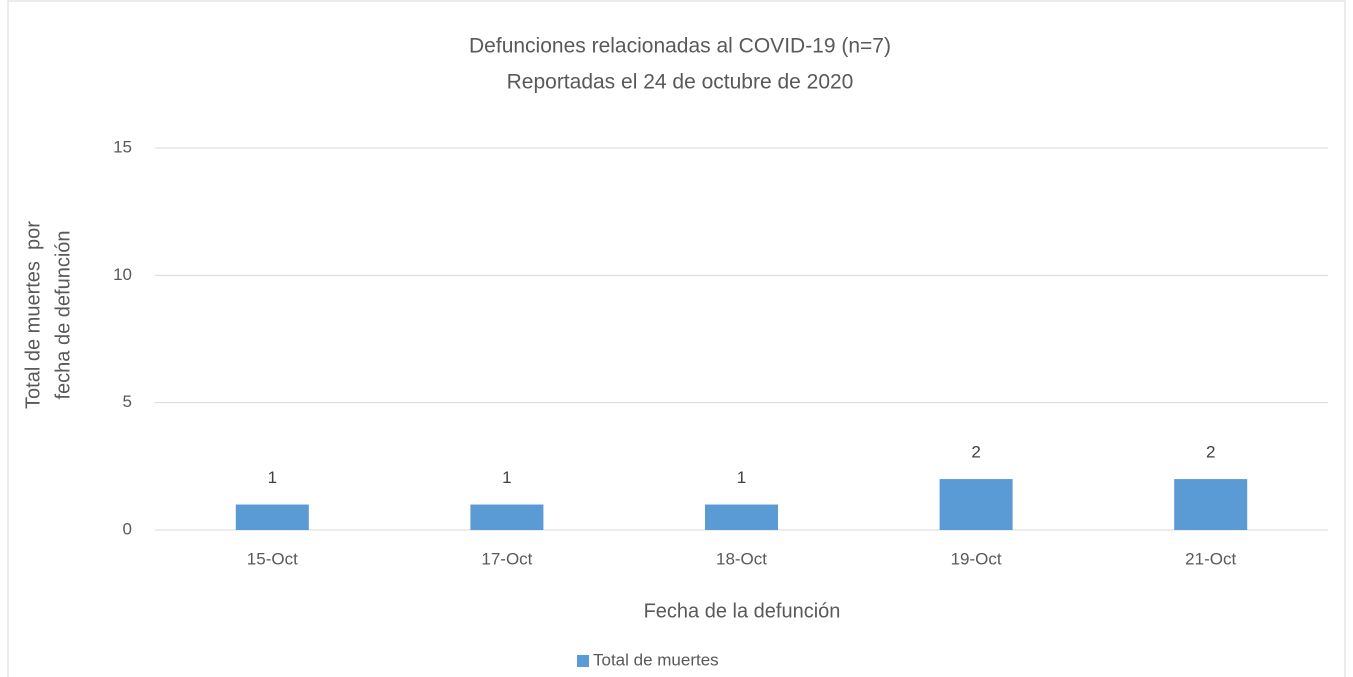  Describe the element at coordinates (506, 558) in the screenshot. I see `x-tick-label: 17-Oct` at that location.